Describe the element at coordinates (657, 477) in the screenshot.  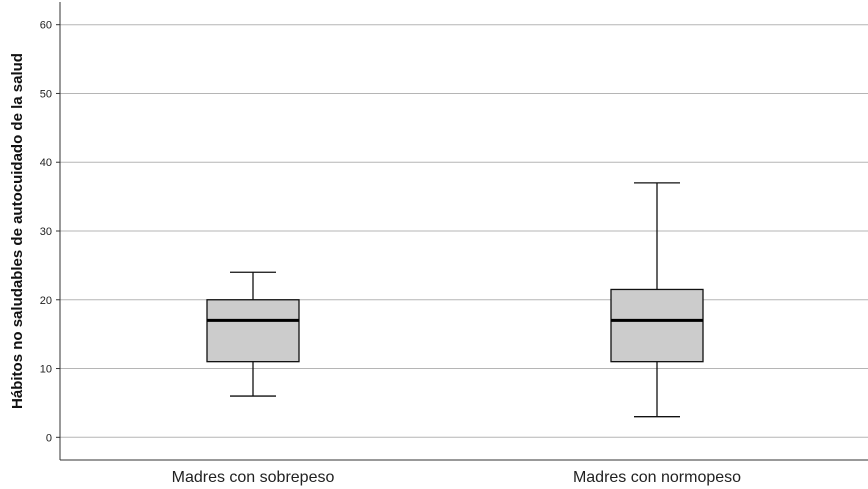
I see `category-label: Madres con normopeso` at that location.